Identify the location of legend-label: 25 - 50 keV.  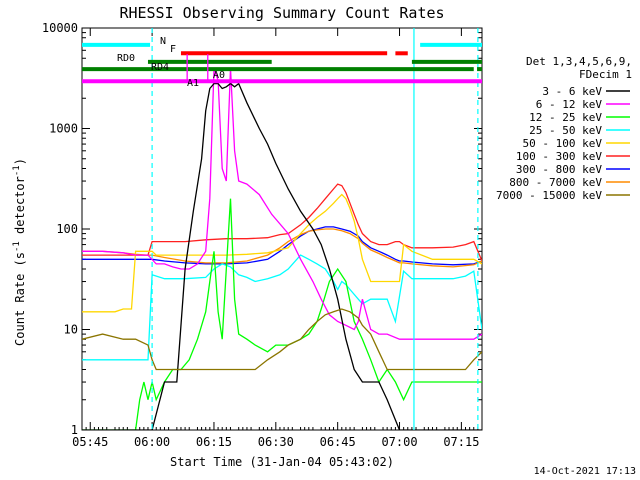
(565, 130).